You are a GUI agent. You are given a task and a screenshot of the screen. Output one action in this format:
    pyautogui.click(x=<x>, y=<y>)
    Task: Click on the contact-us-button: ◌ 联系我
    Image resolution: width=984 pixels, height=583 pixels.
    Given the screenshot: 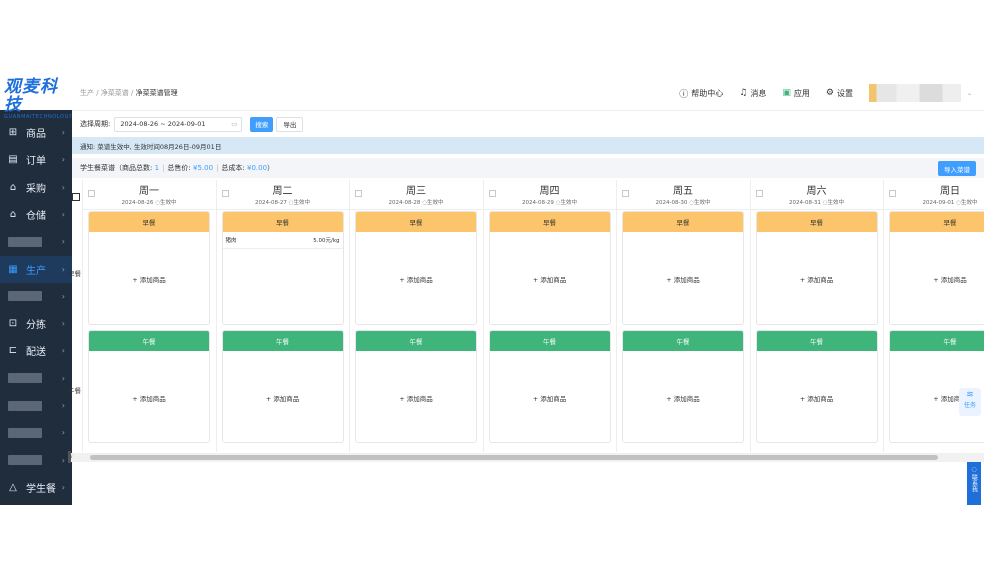 What is the action you would take?
    pyautogui.click(x=974, y=483)
    